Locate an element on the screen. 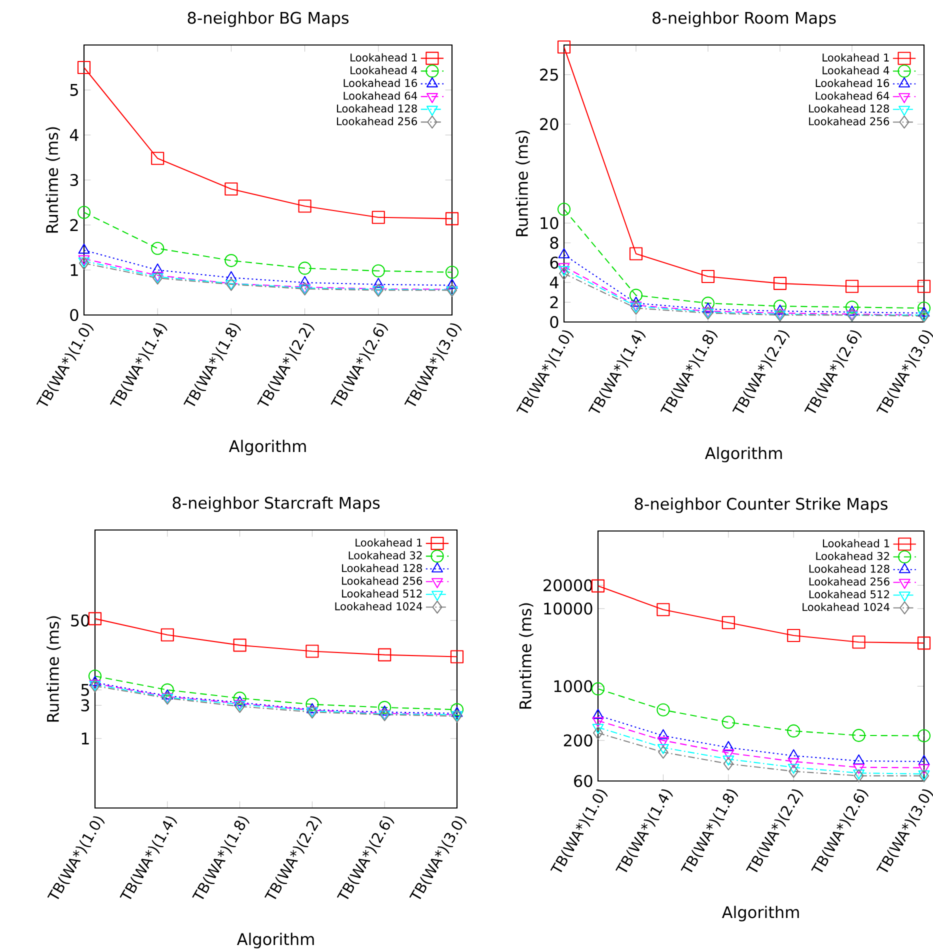 The height and width of the screenshot is (949, 933). chart-title: 8-neighbor Counter Strike Maps is located at coordinates (761, 506).